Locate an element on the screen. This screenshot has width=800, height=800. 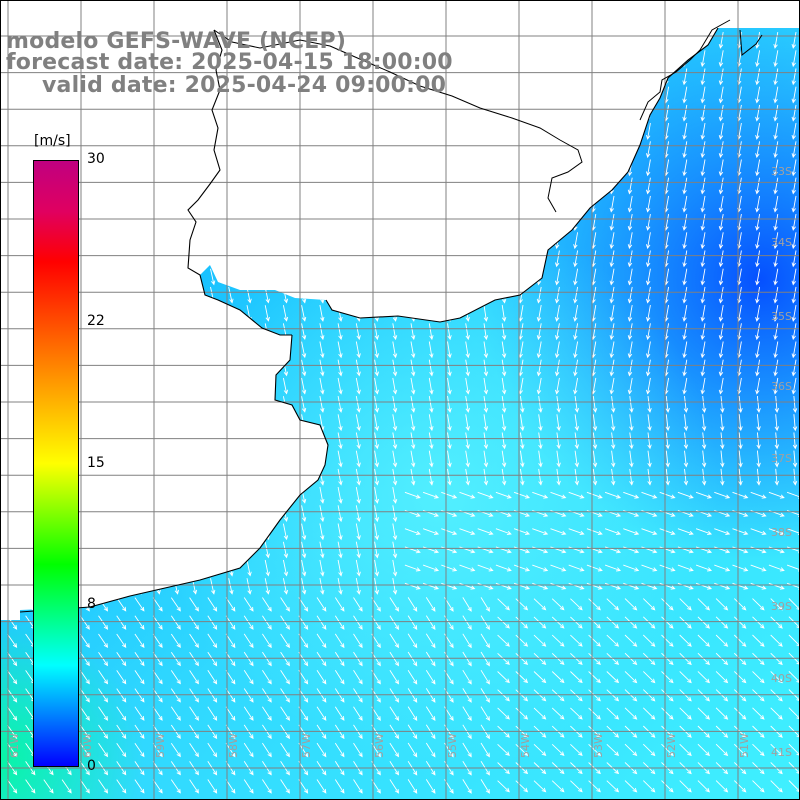
longitude-label: 51W is located at coordinates (744, 745).